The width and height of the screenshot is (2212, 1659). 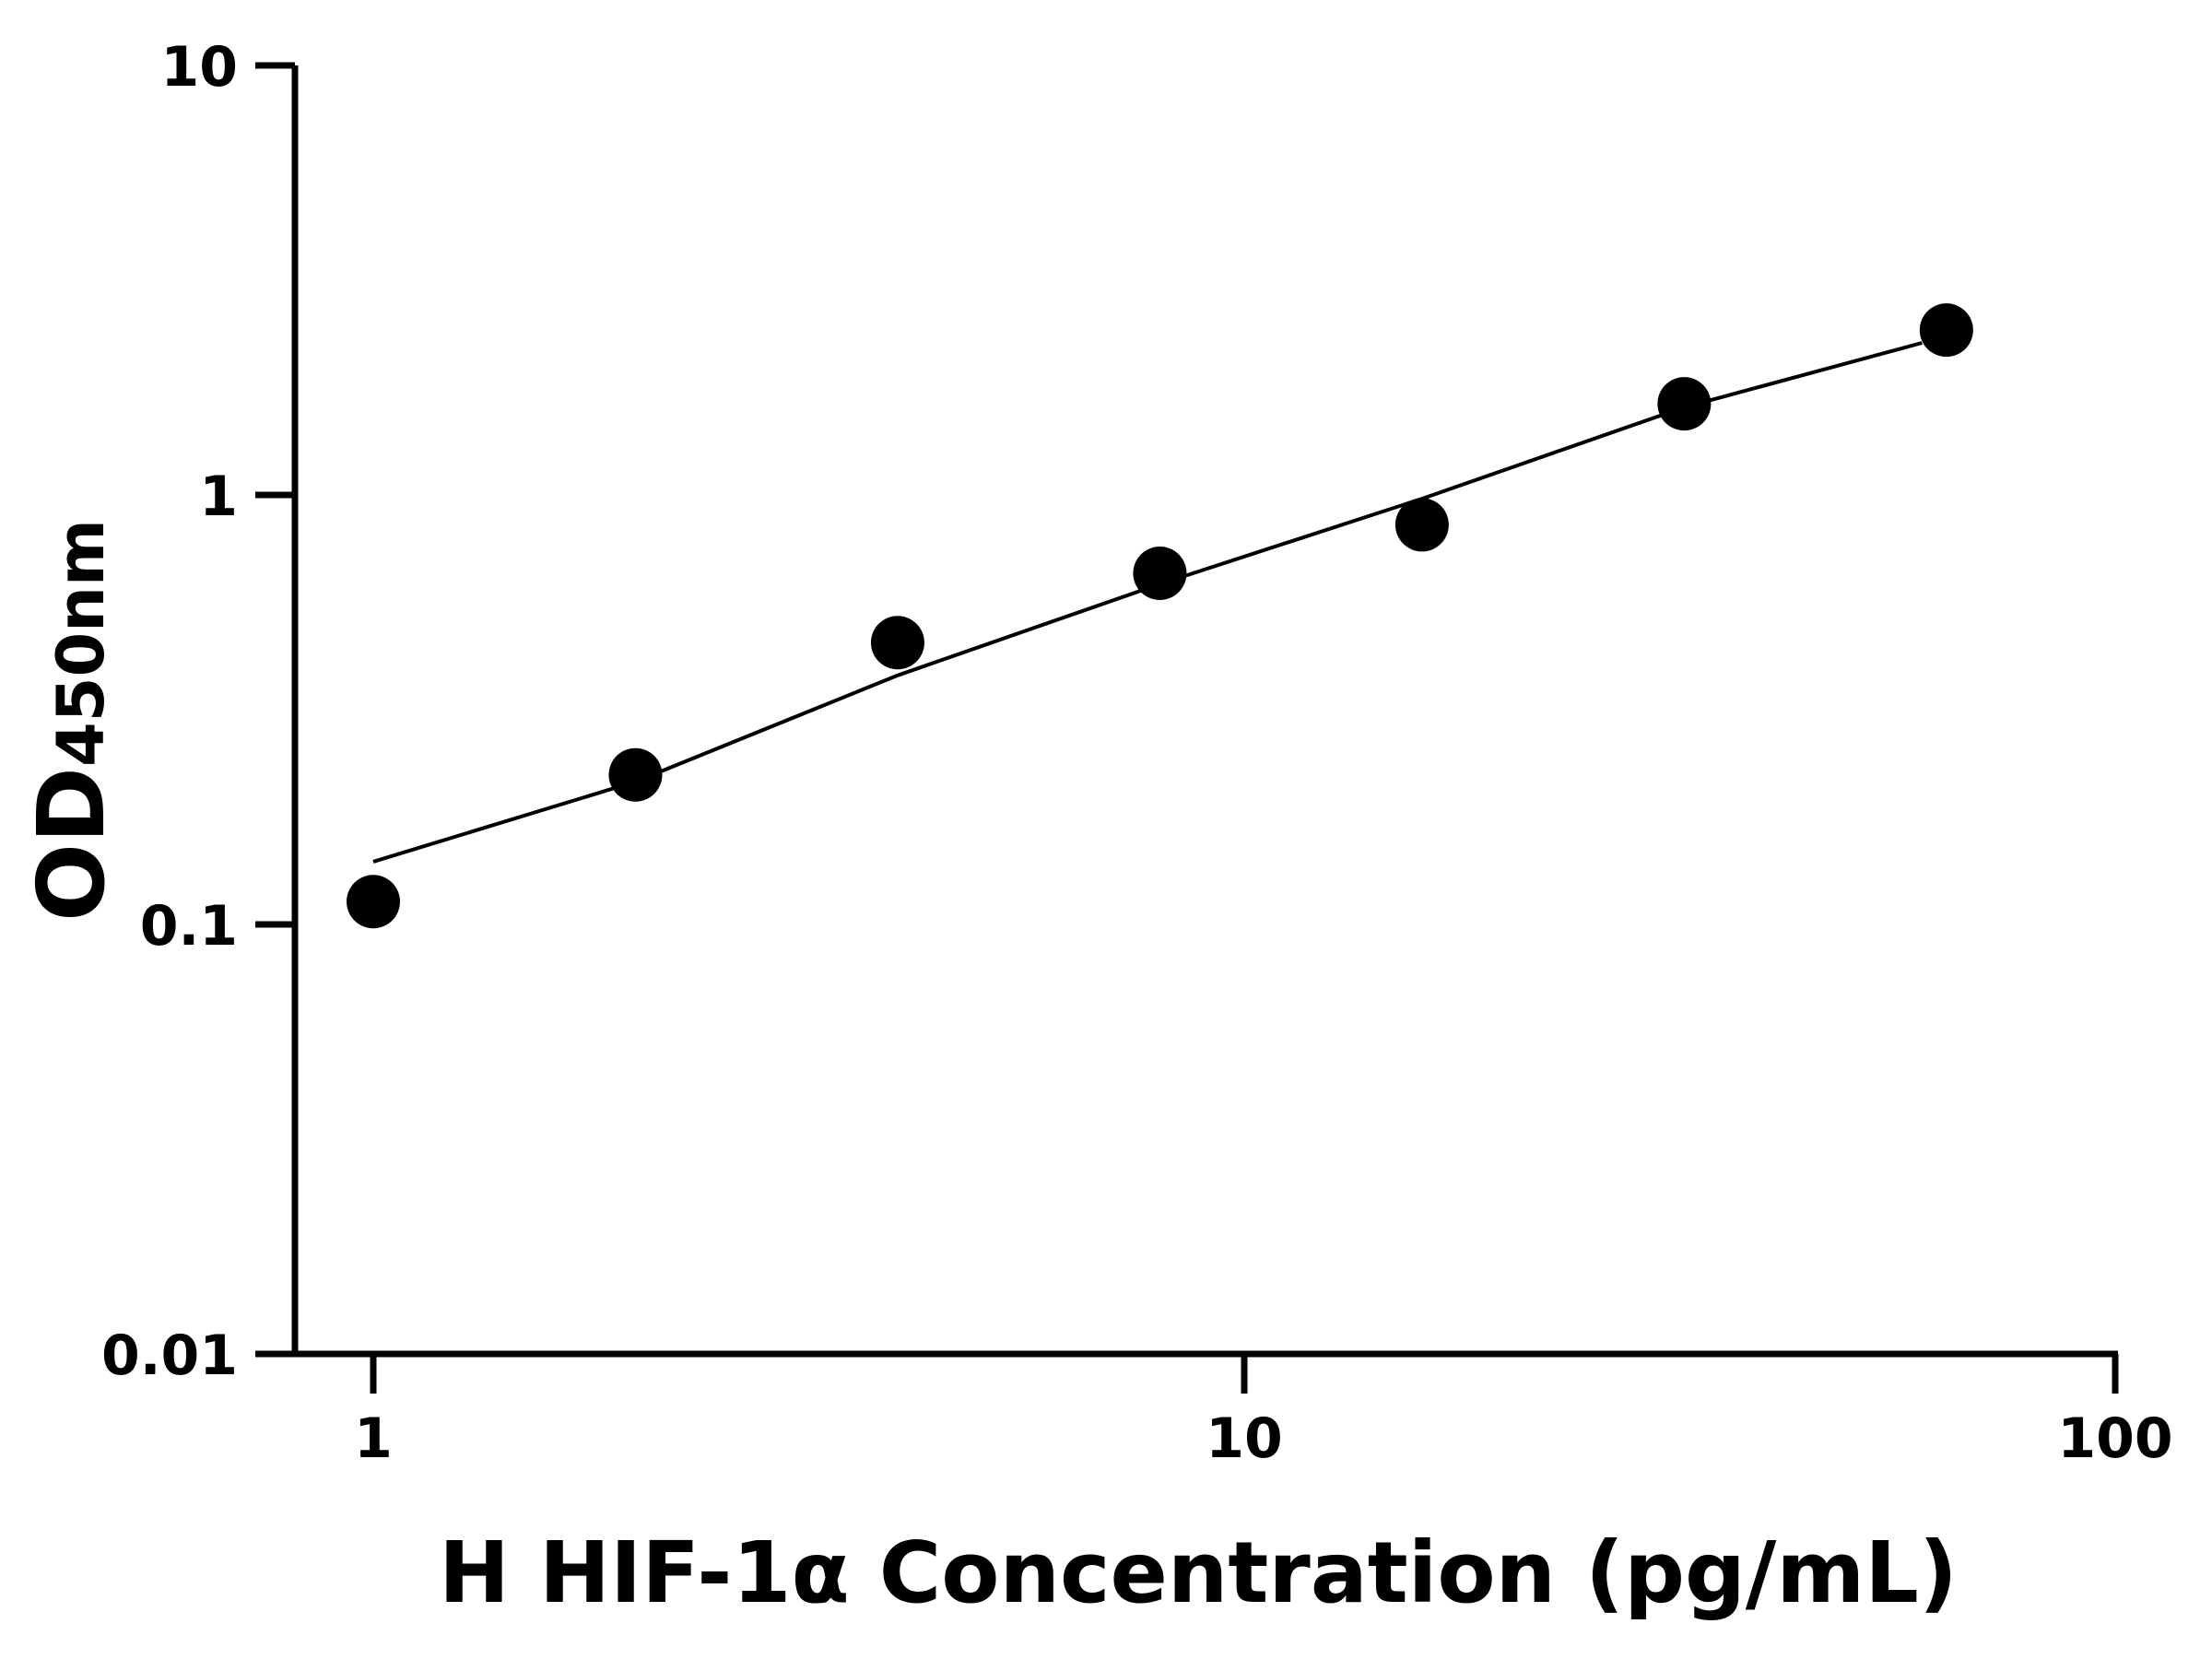 I want to click on y-tick-label: 0.01, so click(x=169, y=1356).